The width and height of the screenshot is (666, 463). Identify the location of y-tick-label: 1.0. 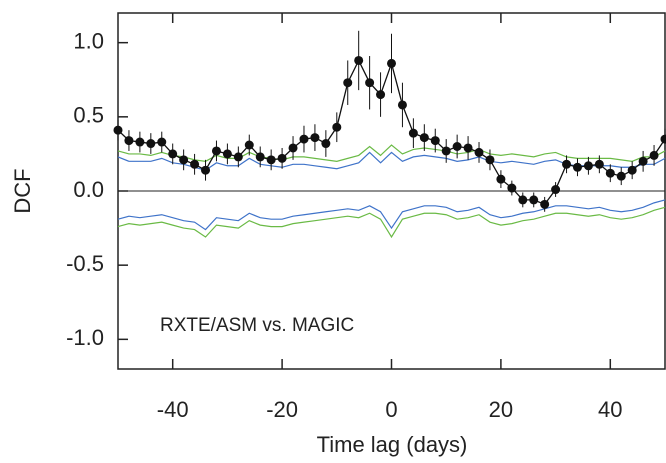
(88, 40).